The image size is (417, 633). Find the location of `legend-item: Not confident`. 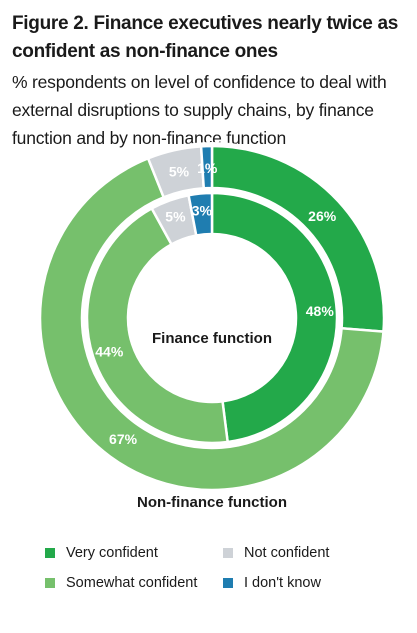

legend-item: Not confident is located at coordinates (276, 553).